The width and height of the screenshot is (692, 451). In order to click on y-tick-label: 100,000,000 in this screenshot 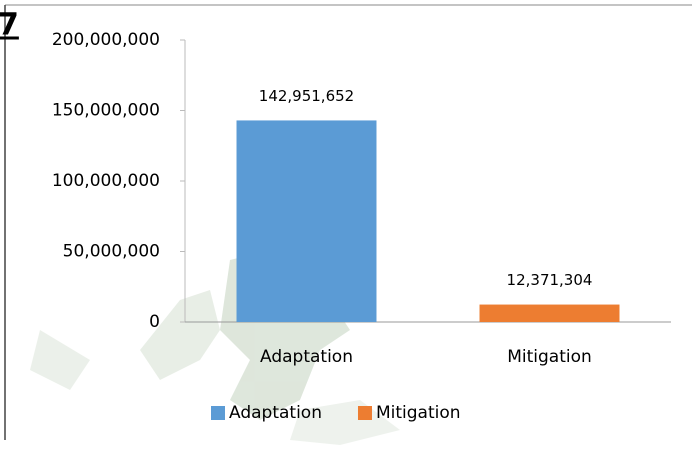, I will do `click(106, 181)`.